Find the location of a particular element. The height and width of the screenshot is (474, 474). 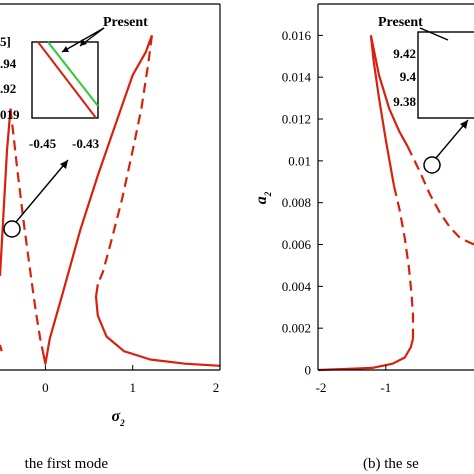

chart-b-y-tick-label: 0.004 is located at coordinates (297, 286).